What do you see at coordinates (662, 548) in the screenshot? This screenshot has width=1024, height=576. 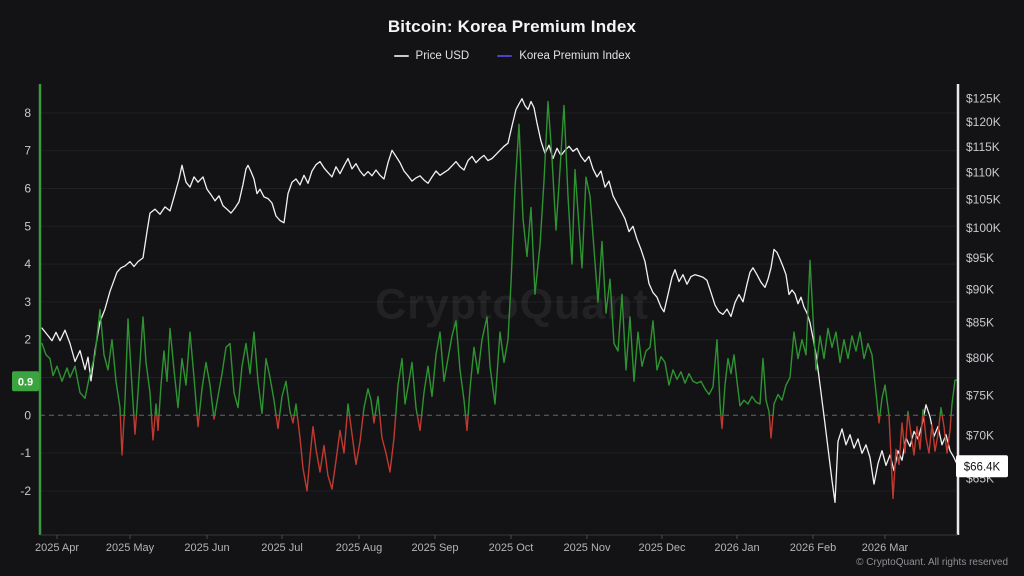 I see `x-axis-label: 2025 Dec` at bounding box center [662, 548].